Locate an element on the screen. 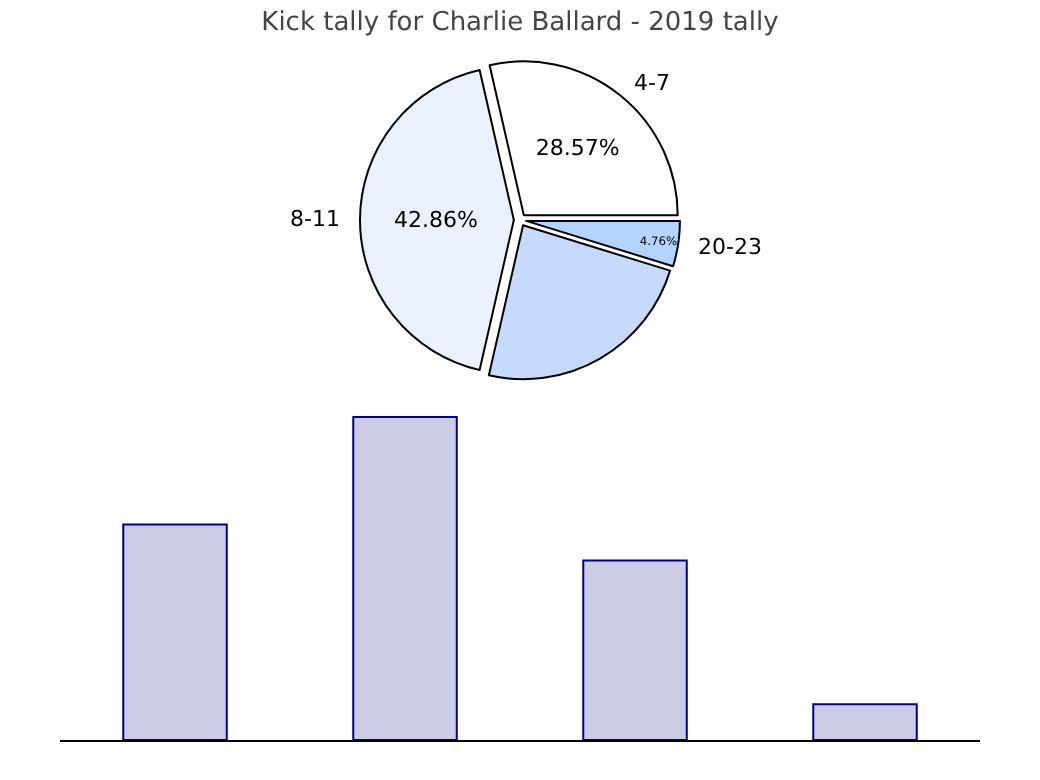 The image size is (1040, 780). chart-title: Kick tally for Charlie Ballard - 2019 tally is located at coordinates (520, 23).